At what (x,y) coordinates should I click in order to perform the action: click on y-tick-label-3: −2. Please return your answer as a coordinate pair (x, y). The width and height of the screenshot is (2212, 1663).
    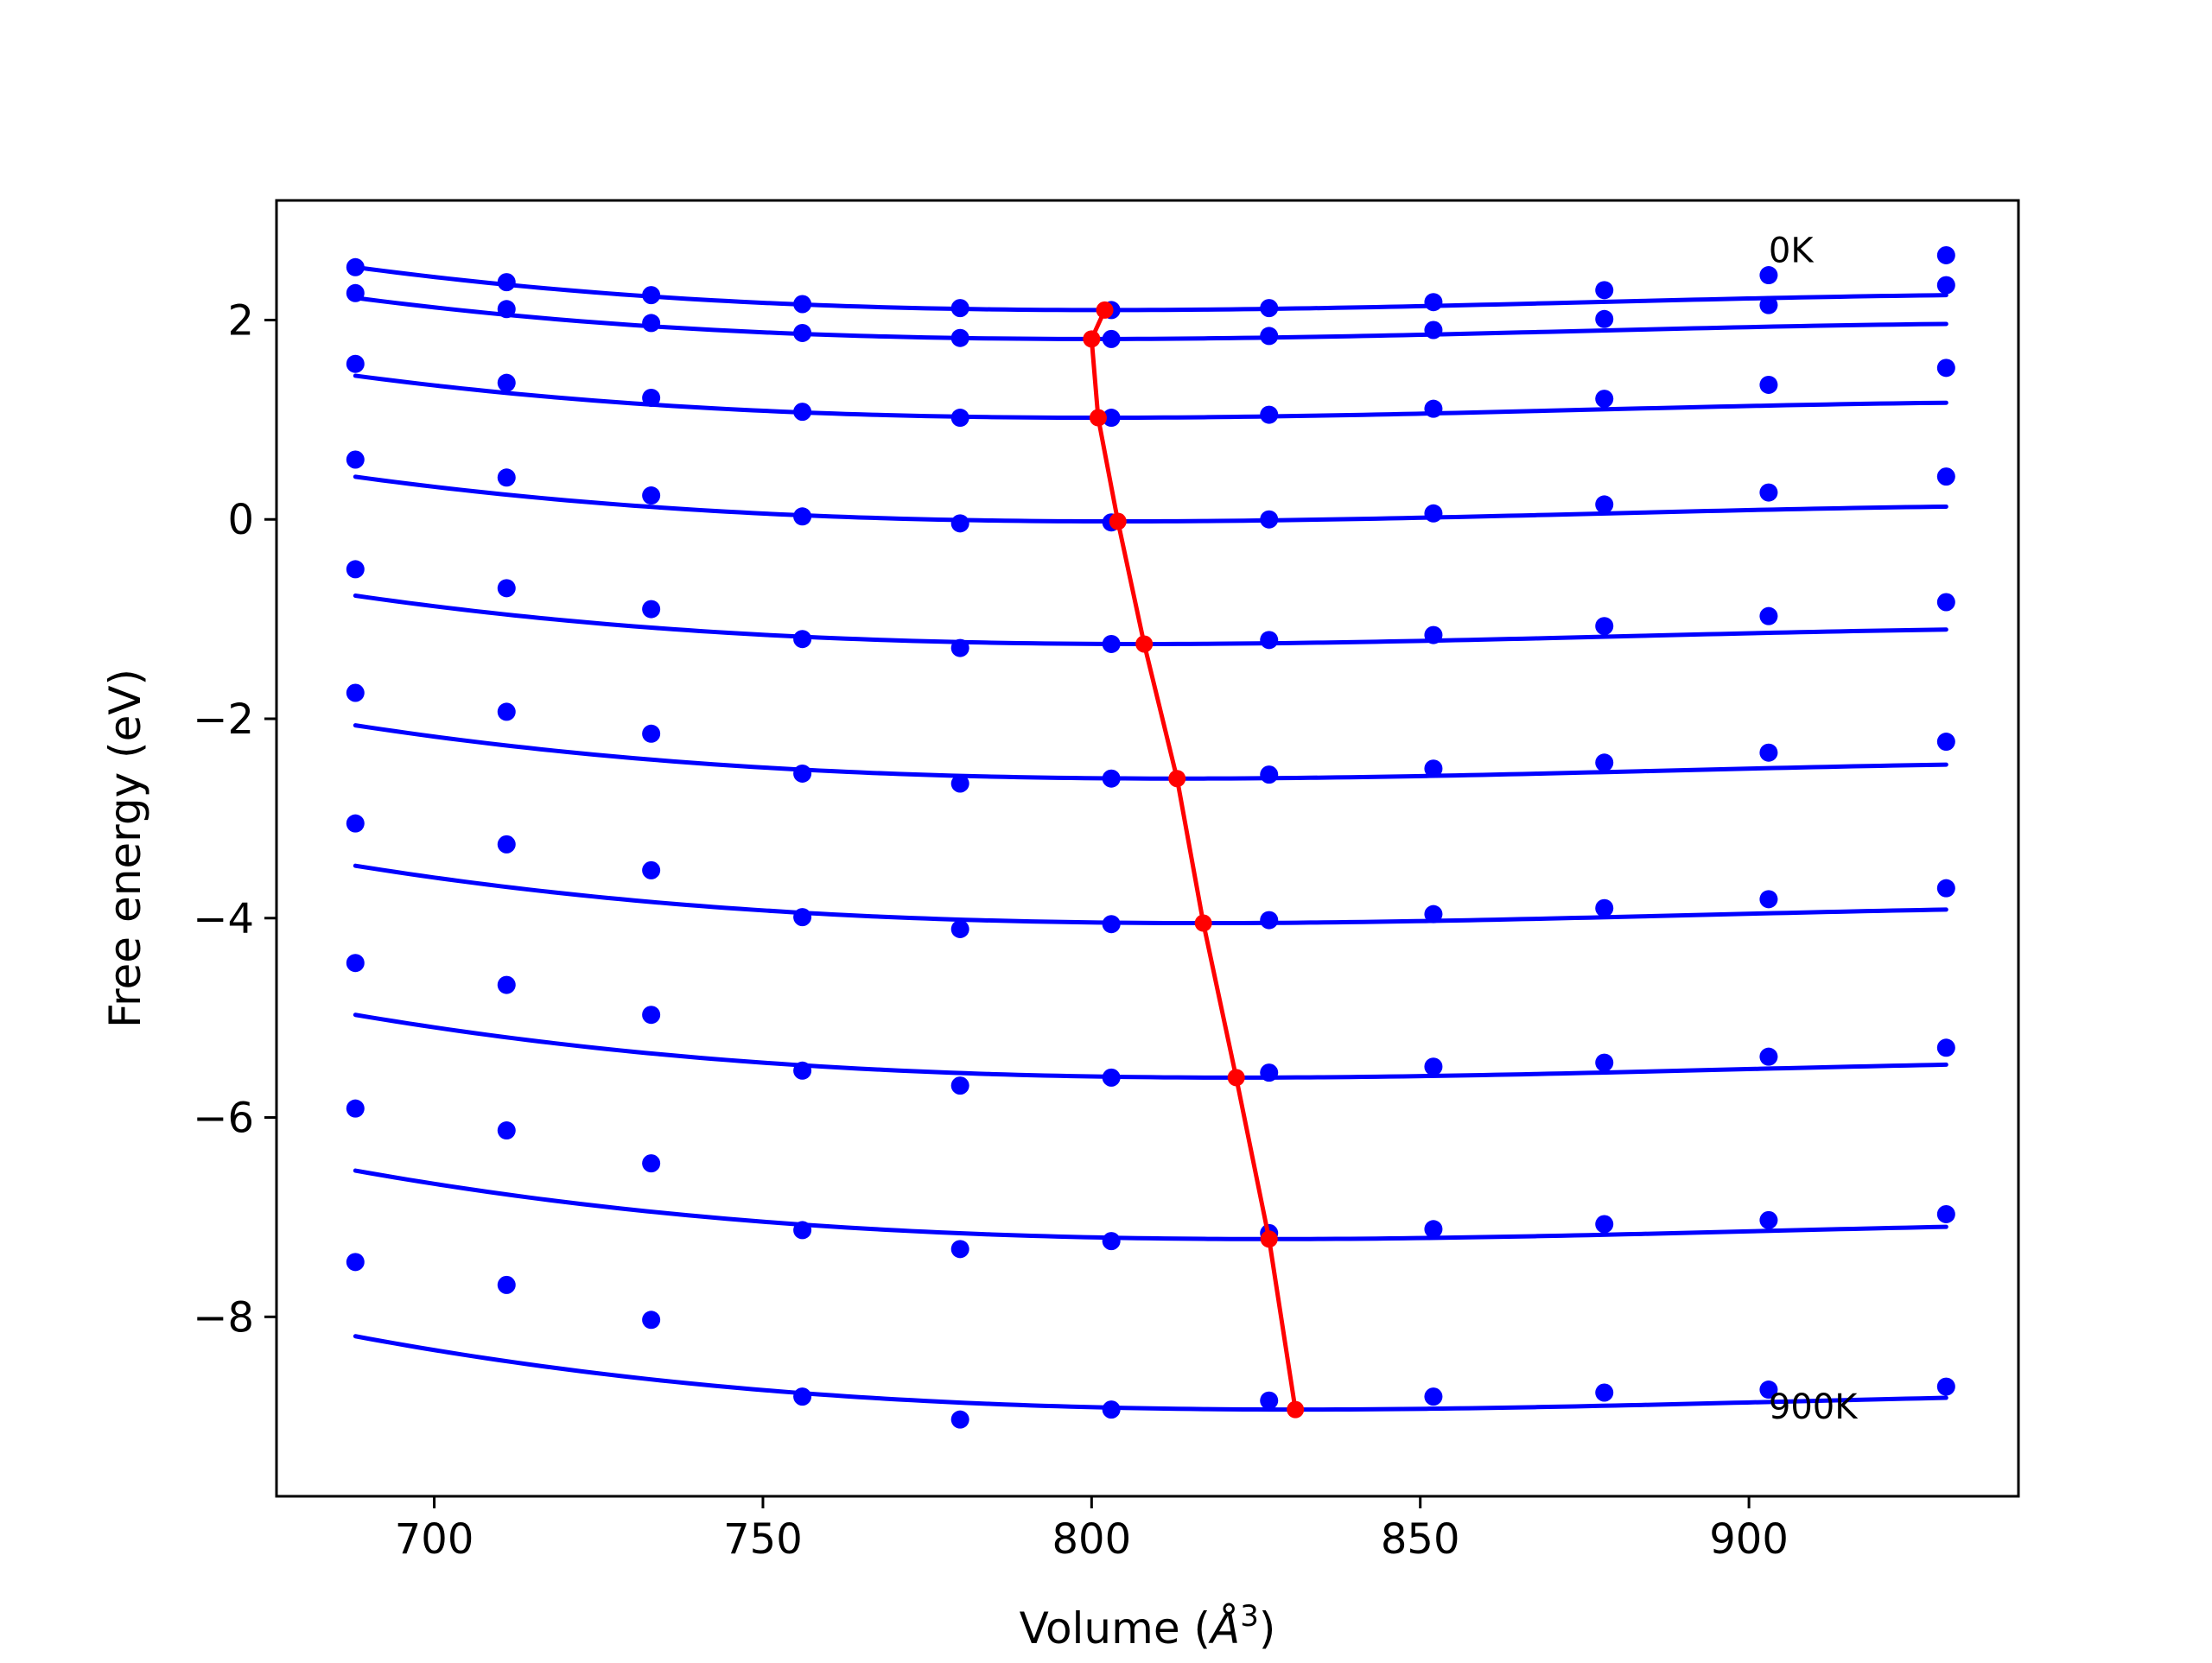
    Looking at the image, I should click on (223, 720).